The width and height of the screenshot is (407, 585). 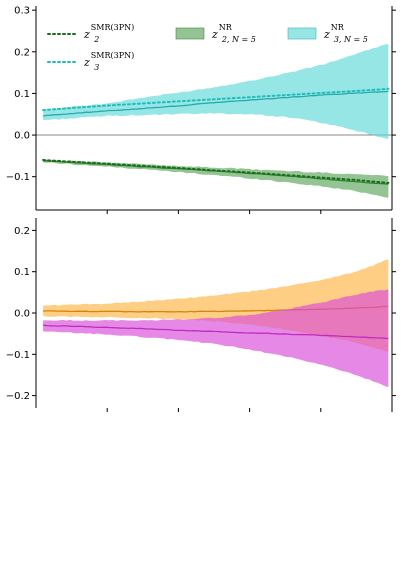 What do you see at coordinates (216, 332) in the screenshot?
I see `median-magenta-band` at bounding box center [216, 332].